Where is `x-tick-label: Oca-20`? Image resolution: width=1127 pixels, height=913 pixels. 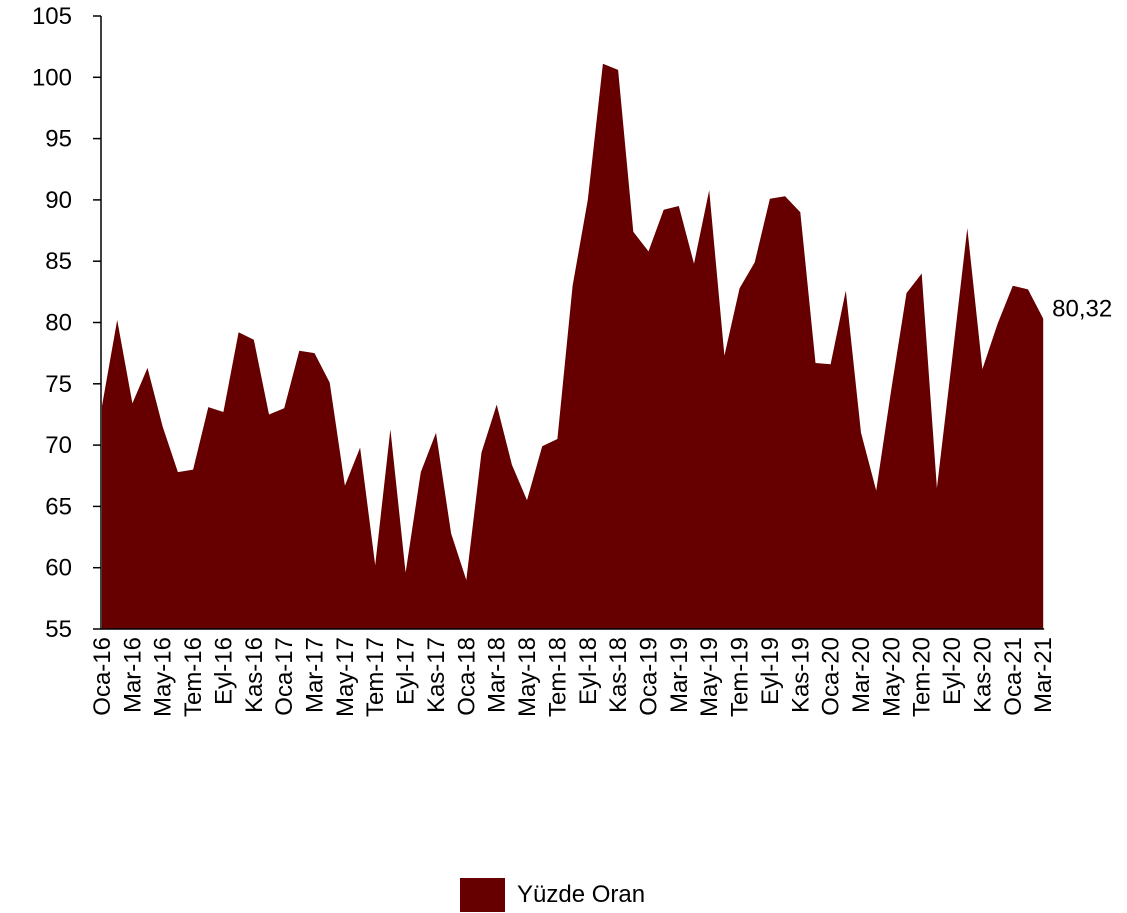
x-tick-label: Oca-20 is located at coordinates (831, 676).